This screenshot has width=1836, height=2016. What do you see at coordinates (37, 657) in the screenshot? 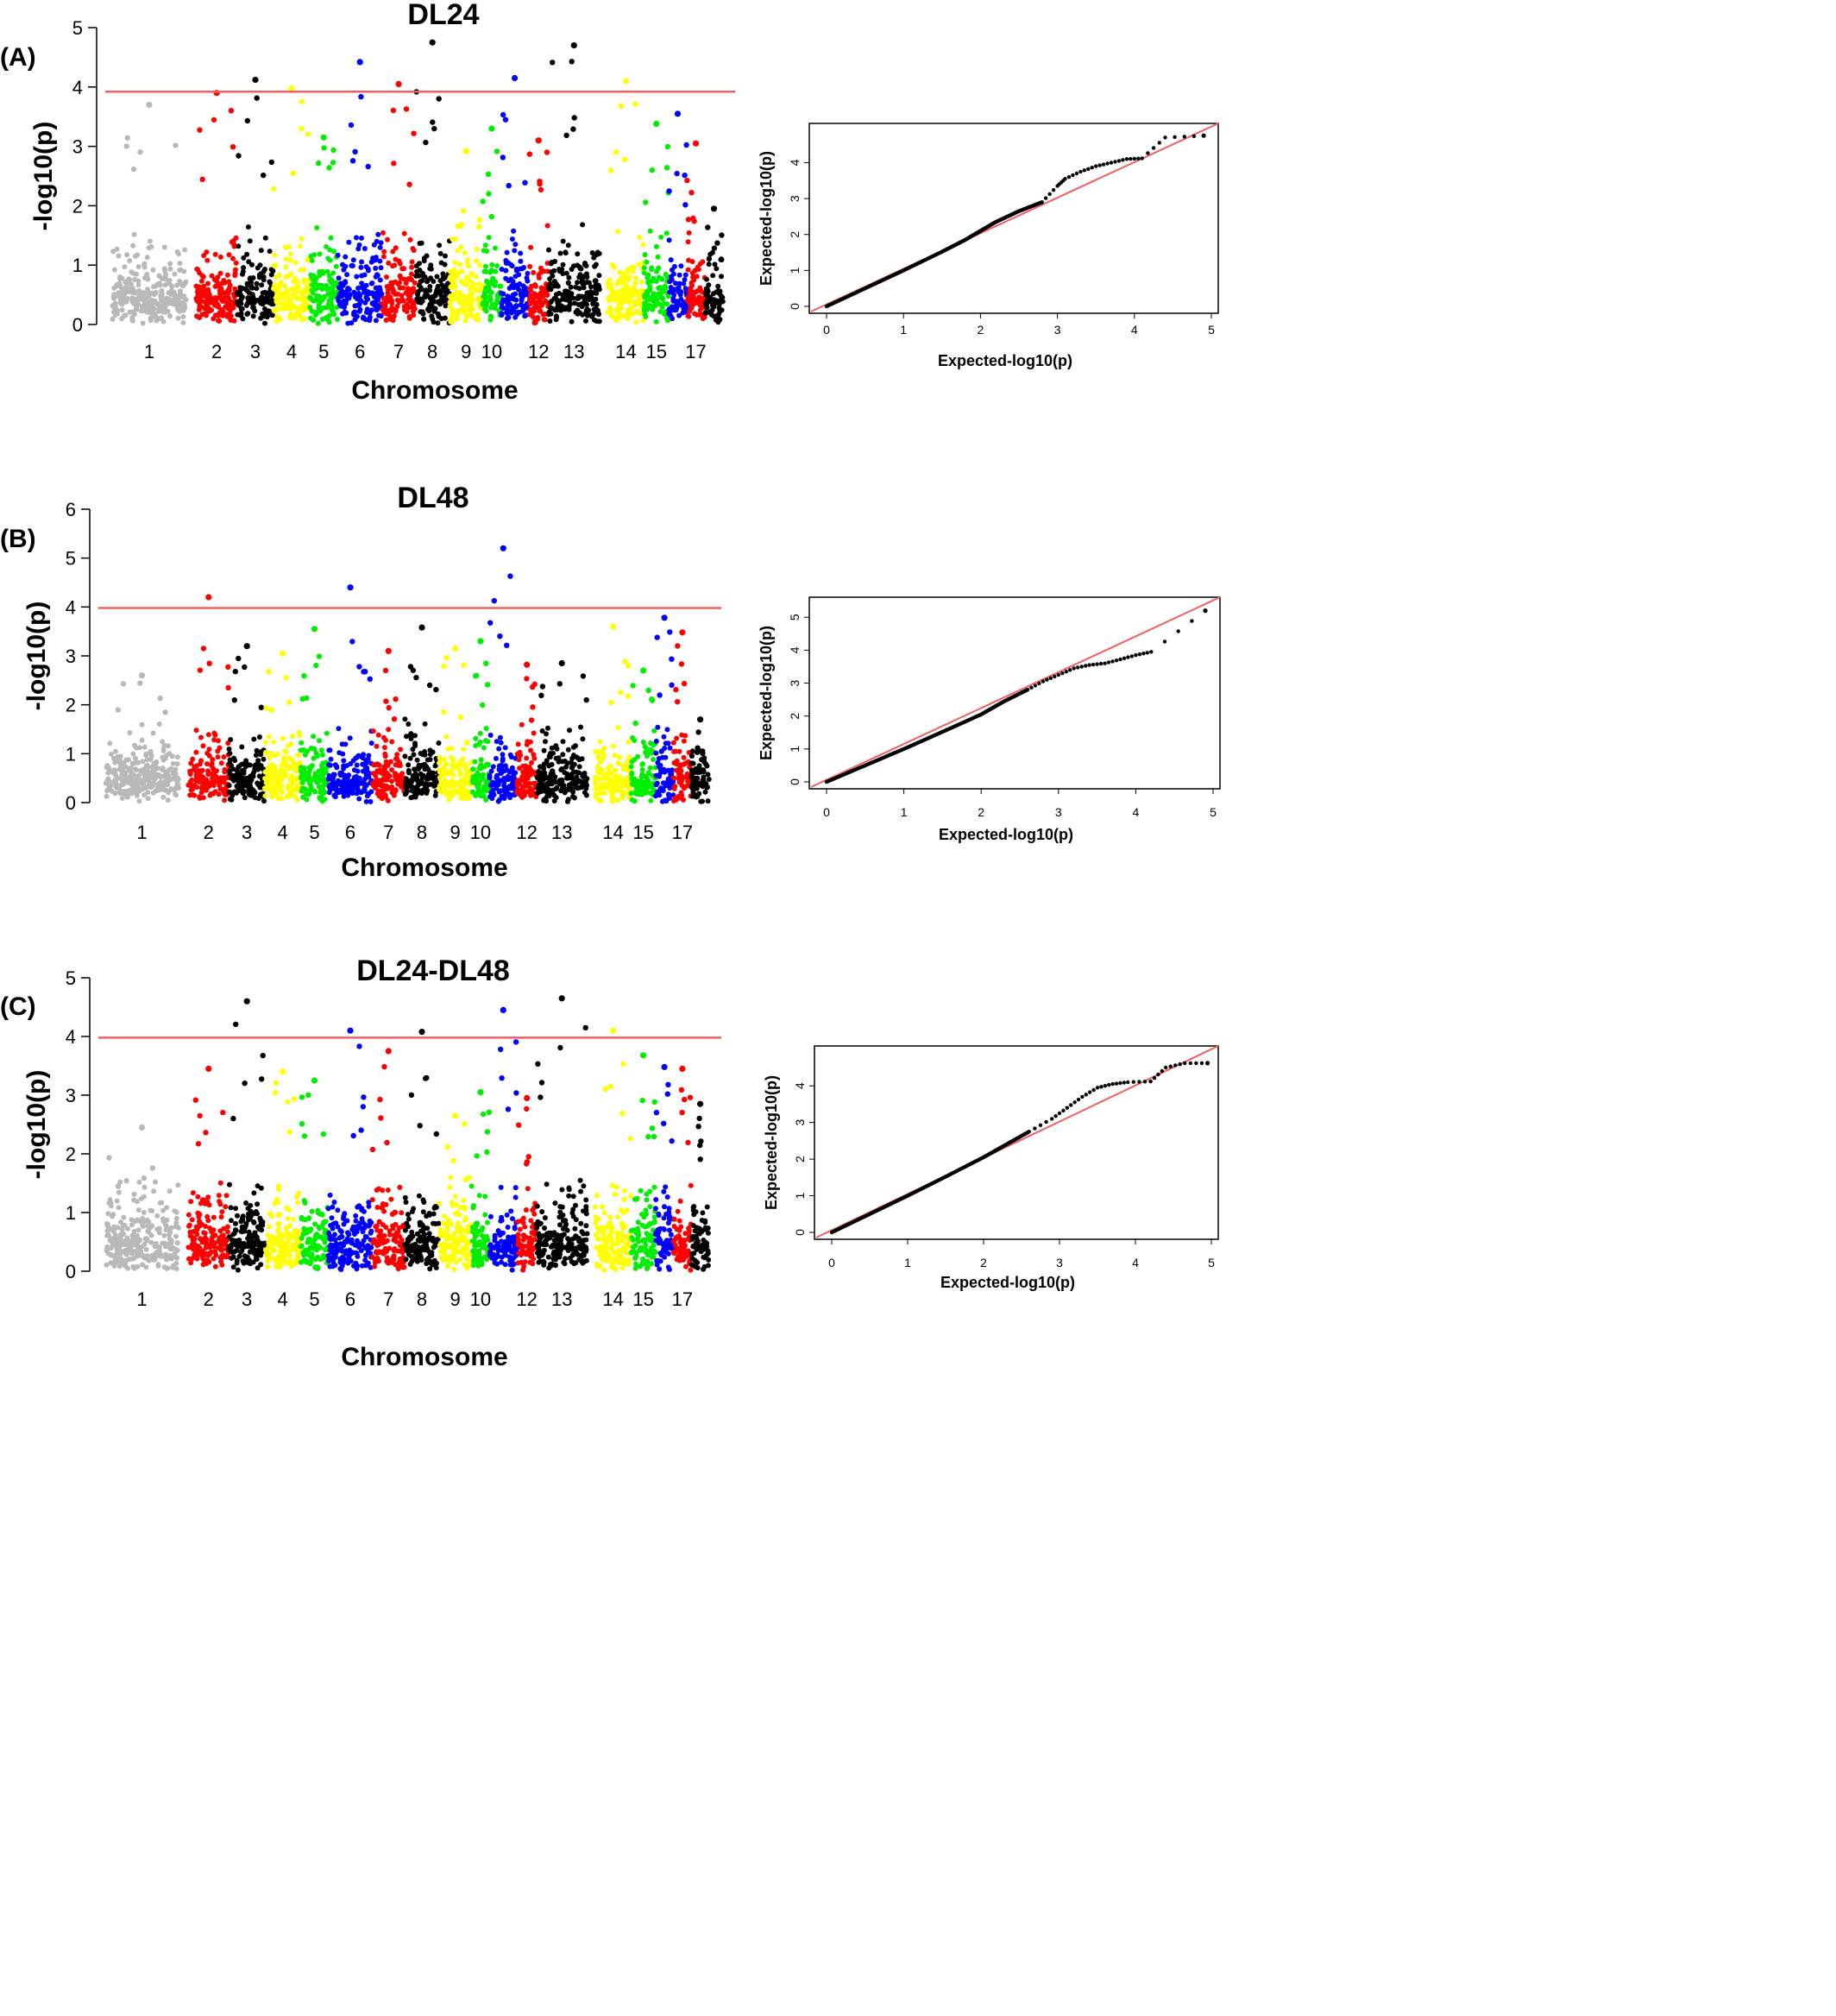
I see `manhattan-ylabel: -log10(p)` at bounding box center [37, 657].